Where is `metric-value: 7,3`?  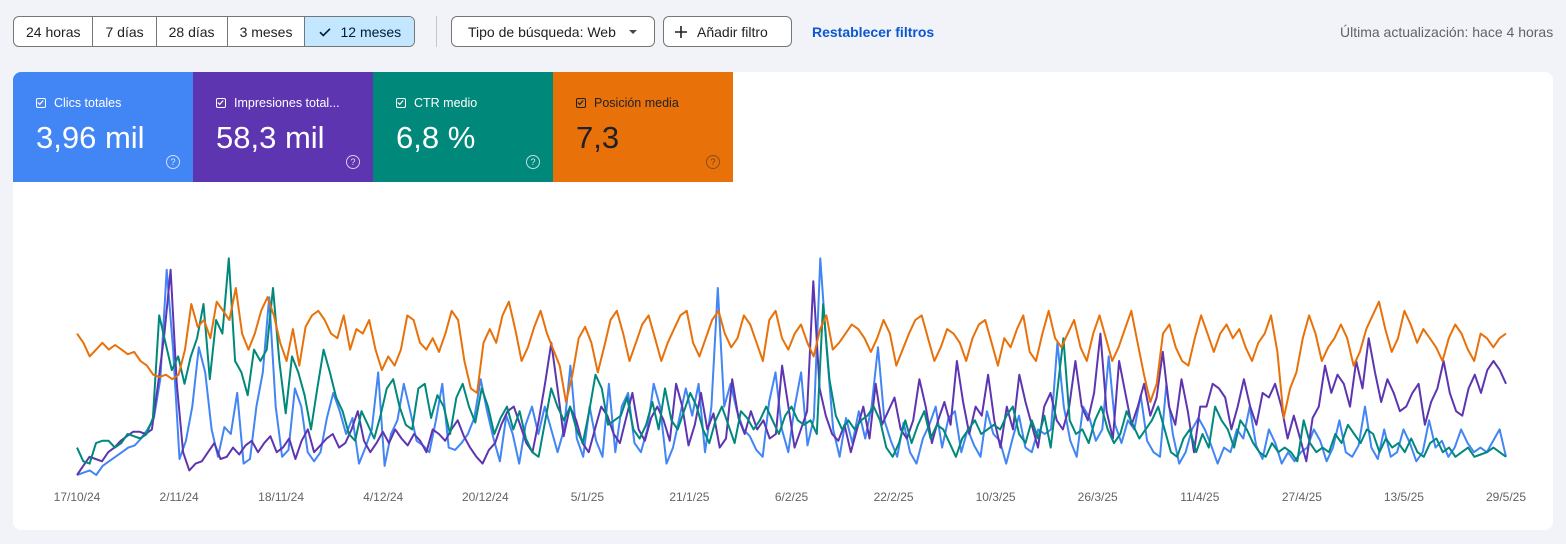
metric-value: 7,3 is located at coordinates (598, 137).